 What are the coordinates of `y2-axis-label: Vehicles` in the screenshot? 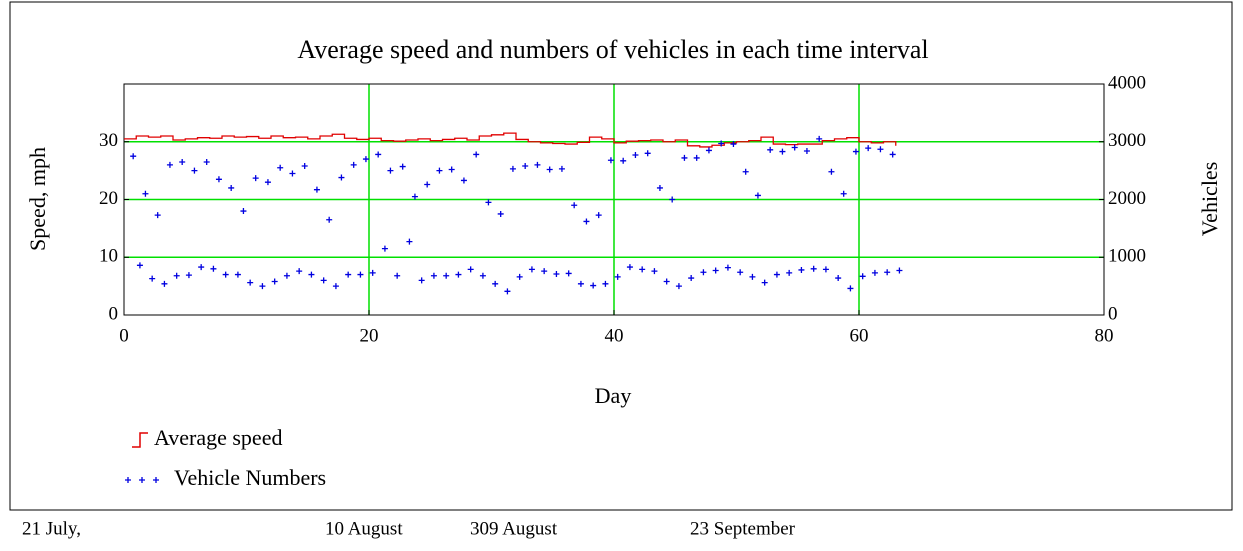 It's located at (1209, 199).